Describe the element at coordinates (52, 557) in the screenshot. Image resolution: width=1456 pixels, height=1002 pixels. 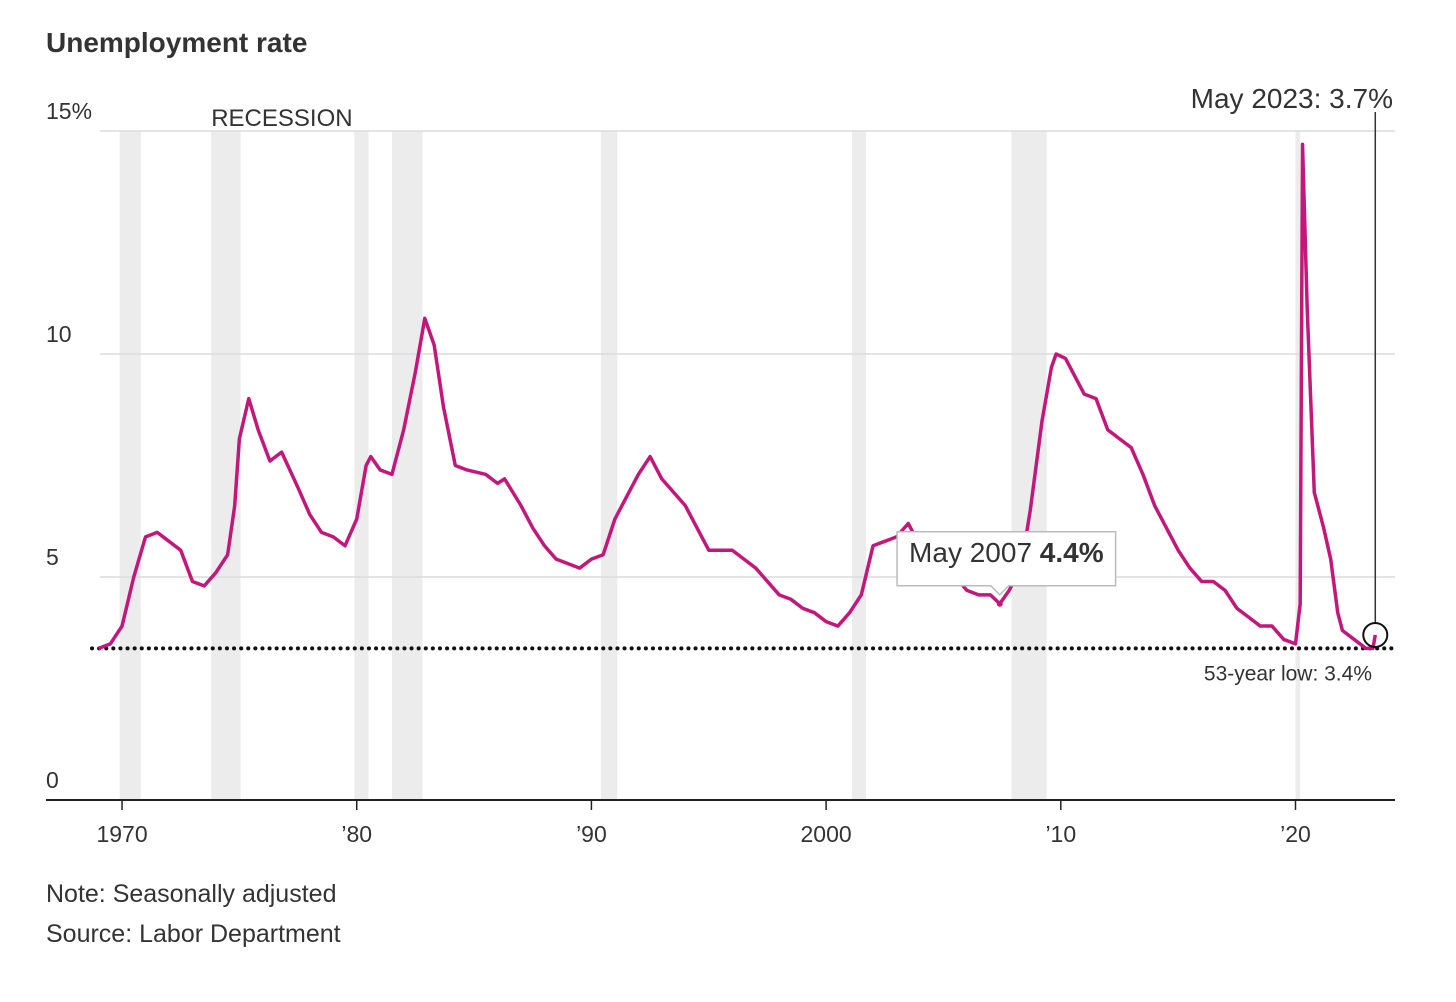
I see `y-tick-label: 5` at that location.